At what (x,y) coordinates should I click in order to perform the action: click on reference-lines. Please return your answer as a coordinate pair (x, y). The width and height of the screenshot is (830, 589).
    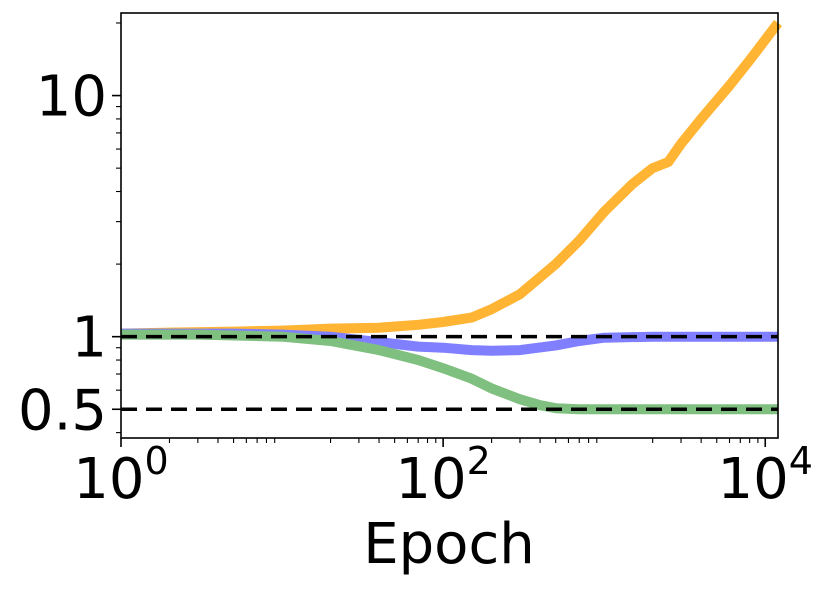
    Looking at the image, I should click on (449, 373).